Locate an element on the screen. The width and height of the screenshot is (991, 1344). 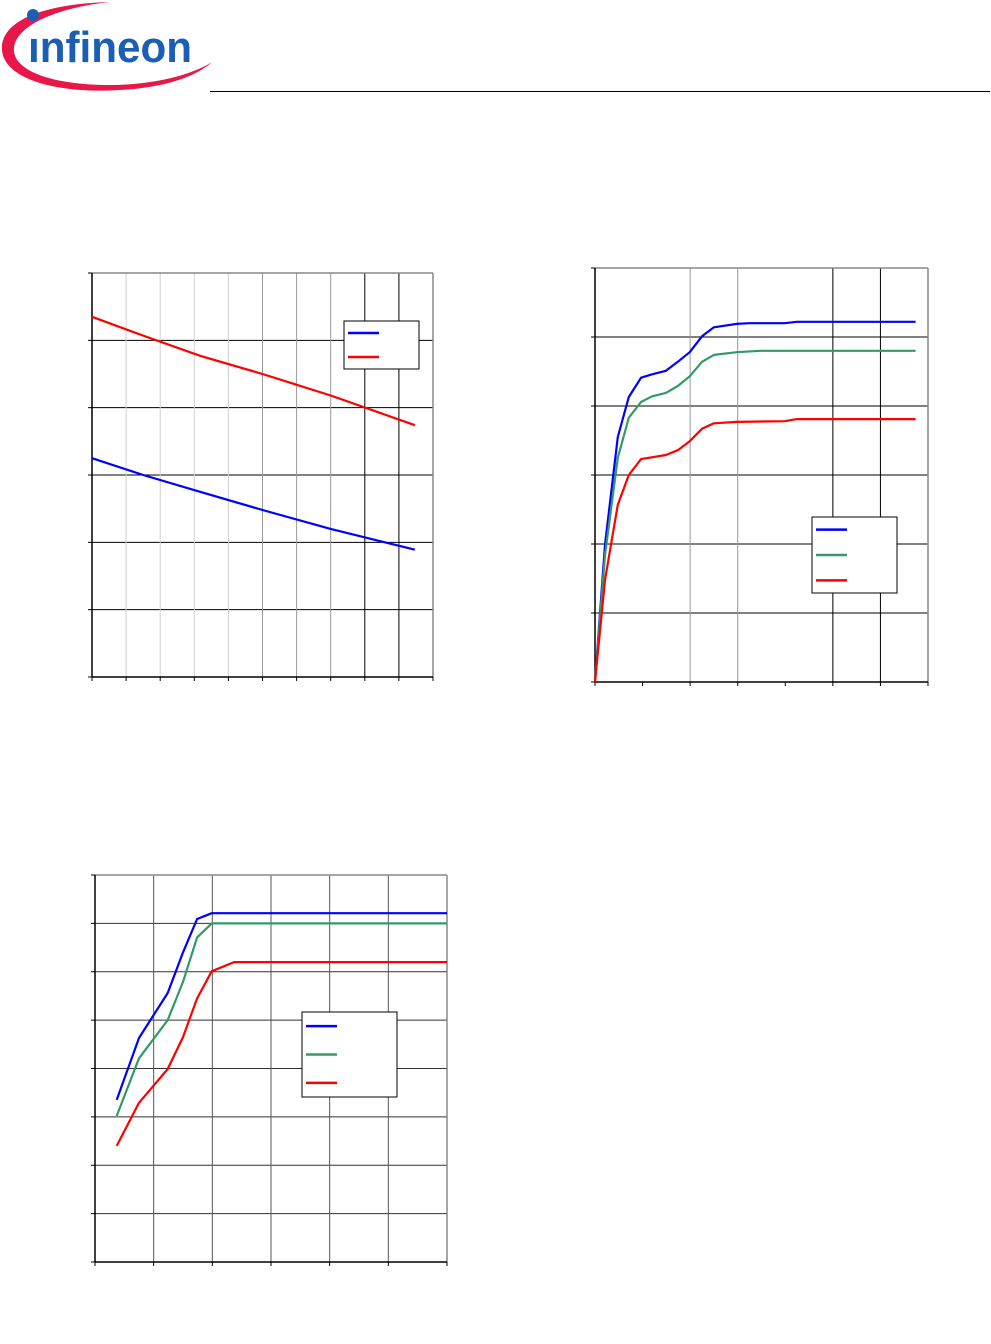
logo-text: ınfineon is located at coordinates (110, 47).